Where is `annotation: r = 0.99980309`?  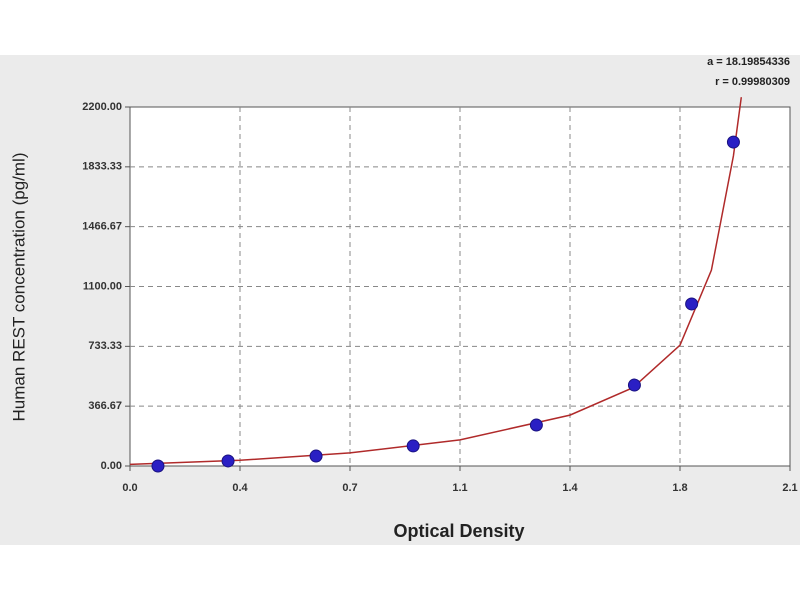
annotation: r = 0.99980309 is located at coordinates (752, 82).